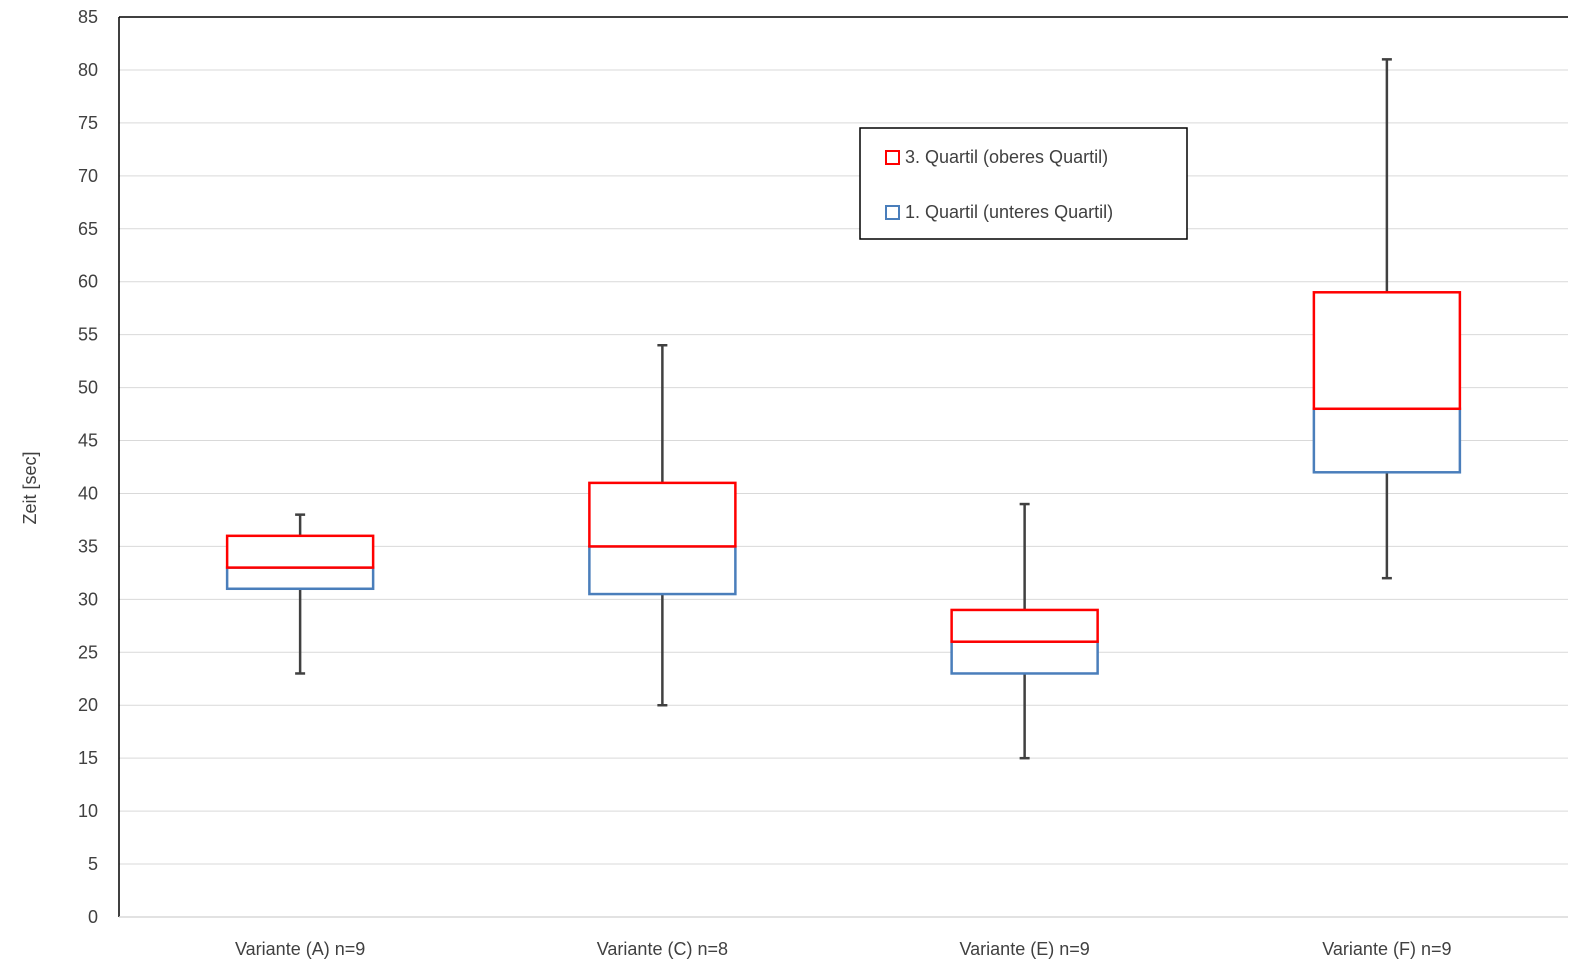  I want to click on y-tick-label: 5, so click(93, 864).